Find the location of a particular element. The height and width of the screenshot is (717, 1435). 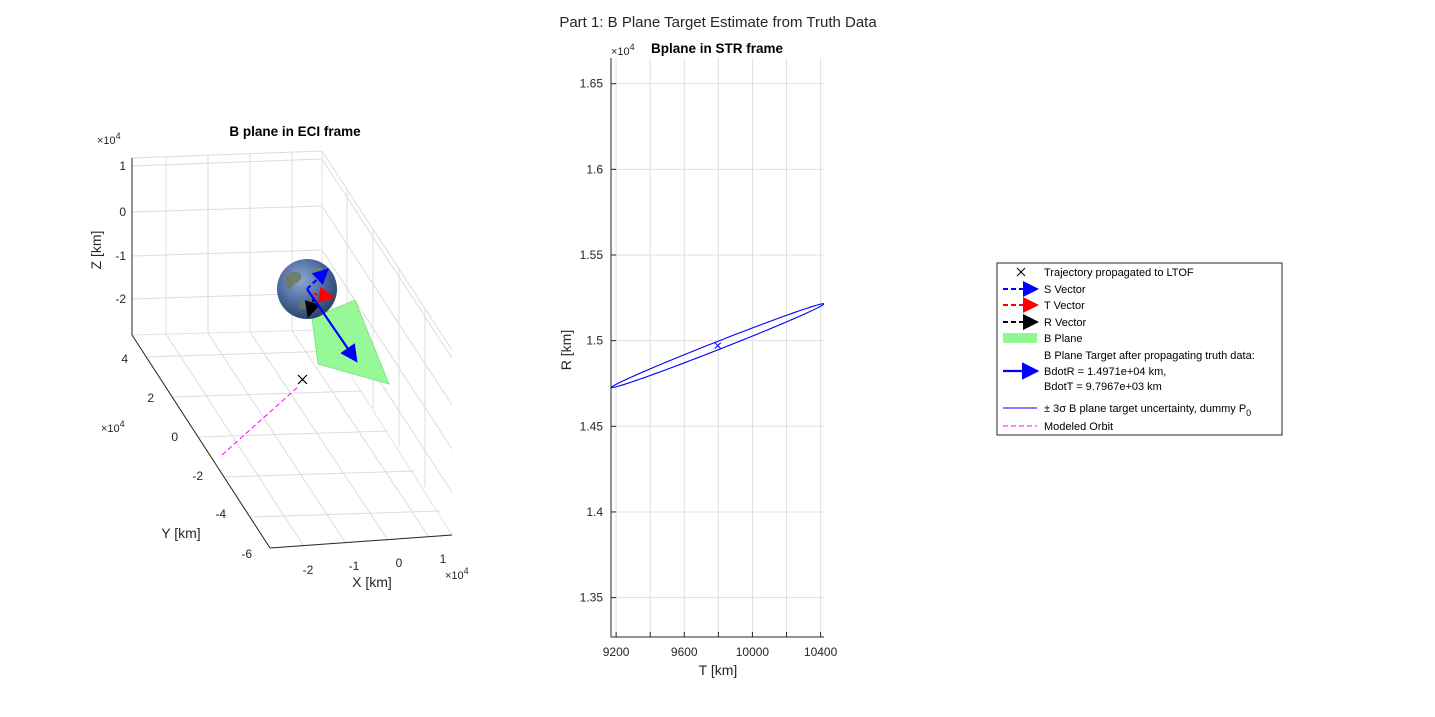

eci-x-tick: -1 is located at coordinates (354, 566).